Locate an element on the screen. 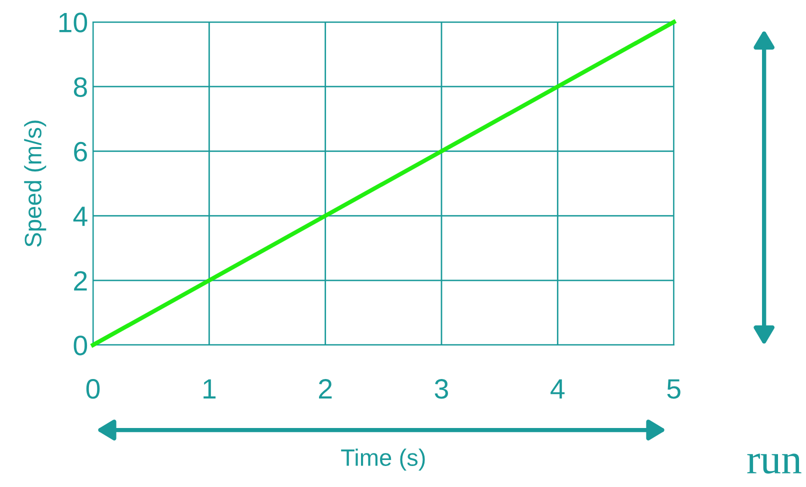 The width and height of the screenshot is (806, 487). y-tick-label: 2 is located at coordinates (80, 280).